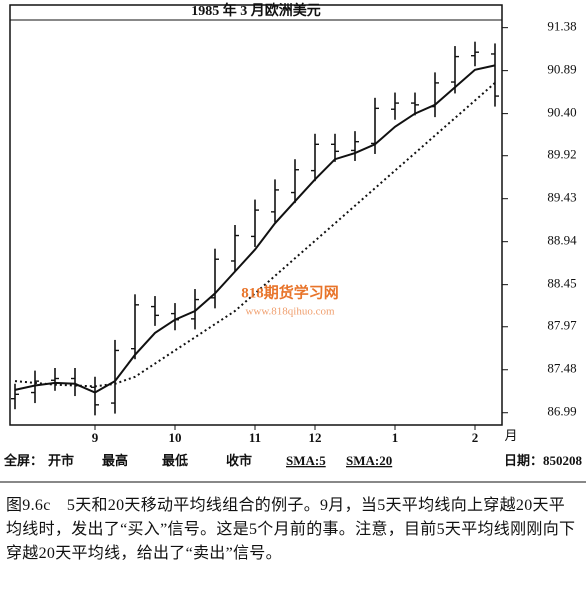 This screenshot has width=586, height=598. What do you see at coordinates (510, 435) in the screenshot?
I see `x-axis-label: 月` at bounding box center [510, 435].